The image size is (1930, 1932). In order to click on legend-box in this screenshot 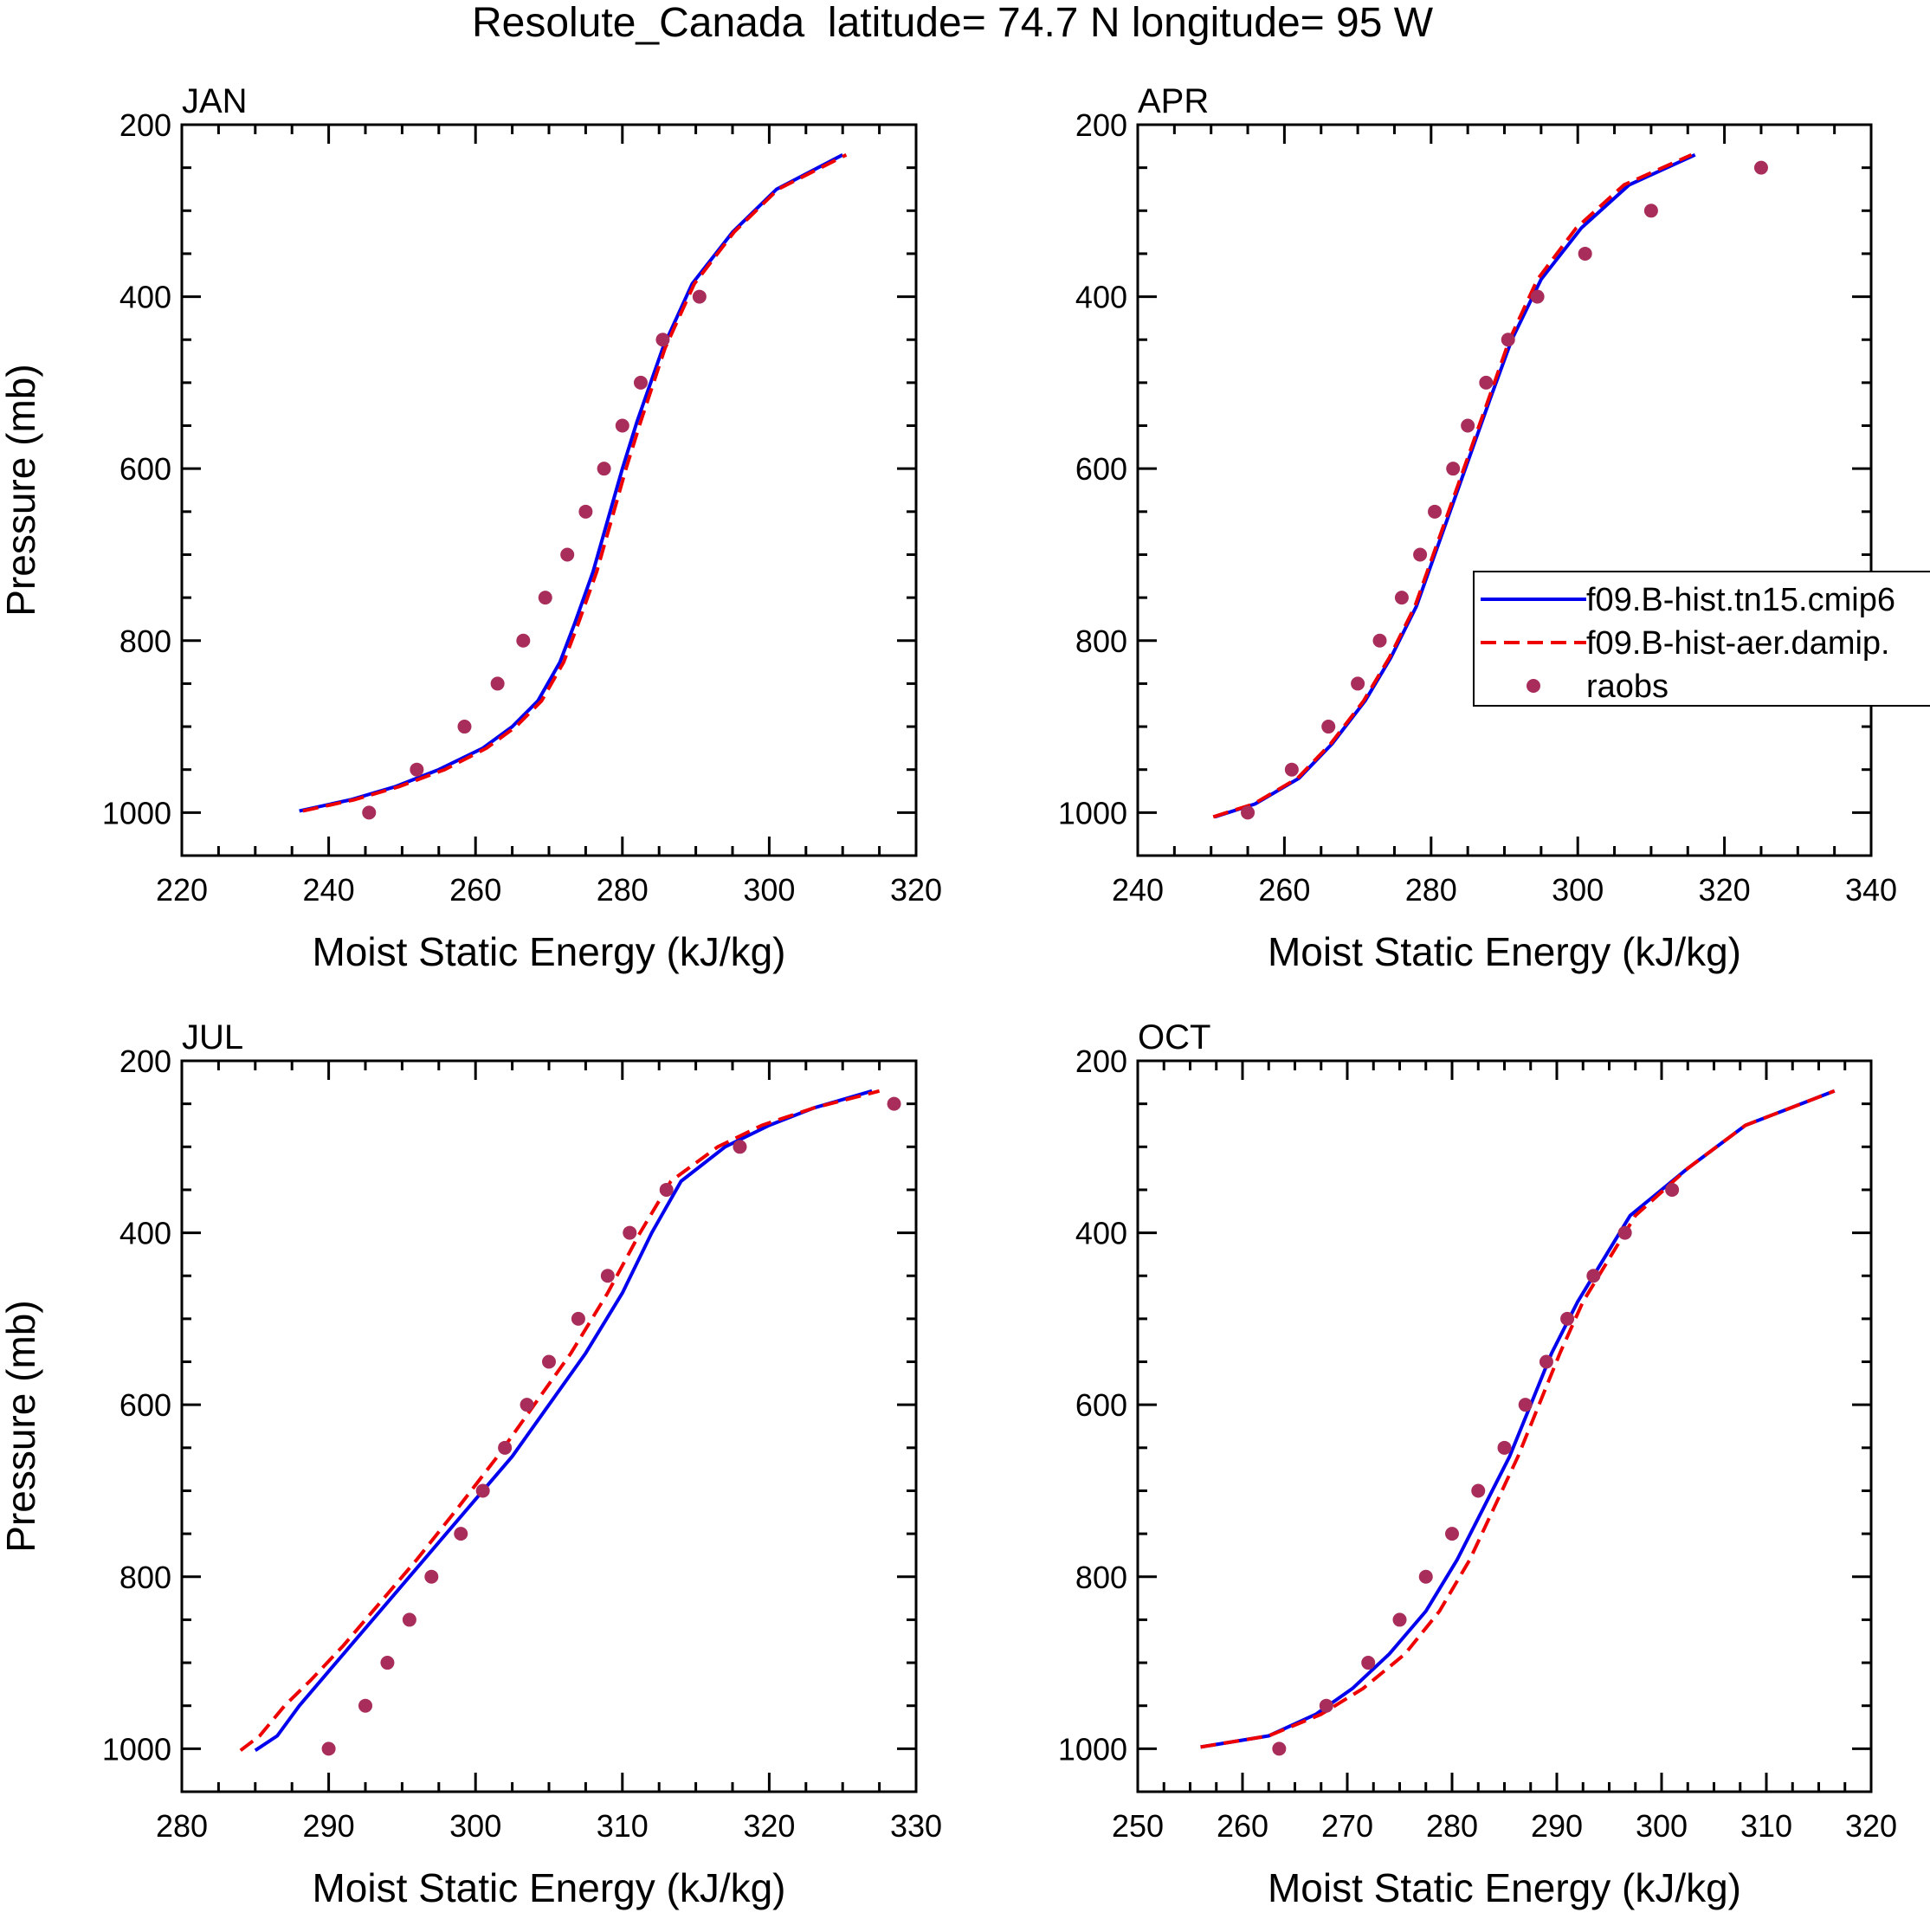, I will do `click(1701, 639)`.